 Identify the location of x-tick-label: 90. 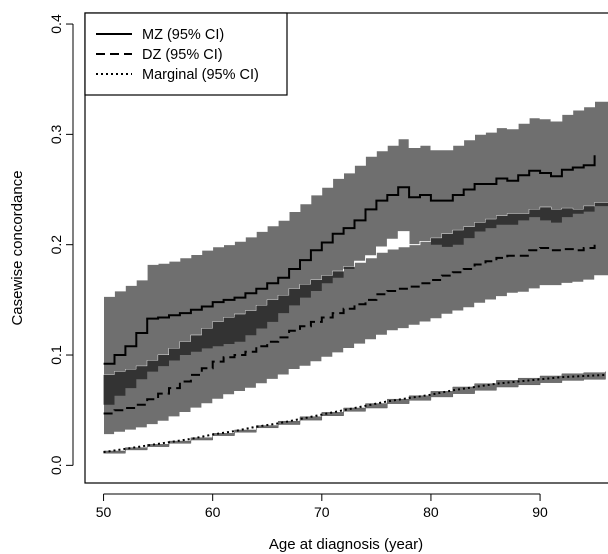
(540, 512).